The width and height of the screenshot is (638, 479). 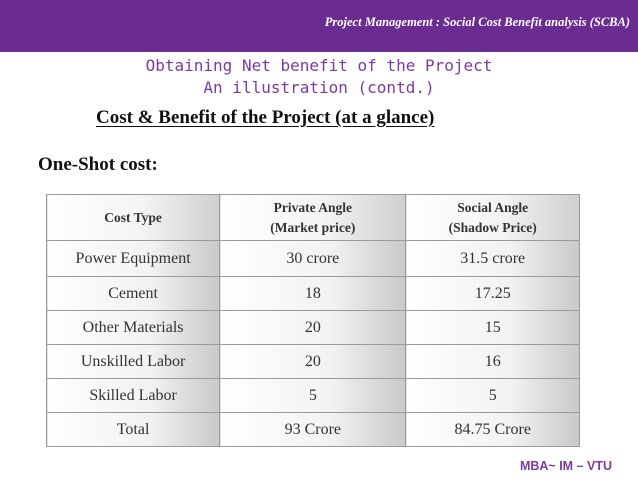 What do you see at coordinates (319, 65) in the screenshot?
I see `slide-title-line1: Obtaining Net benefit of the Project` at bounding box center [319, 65].